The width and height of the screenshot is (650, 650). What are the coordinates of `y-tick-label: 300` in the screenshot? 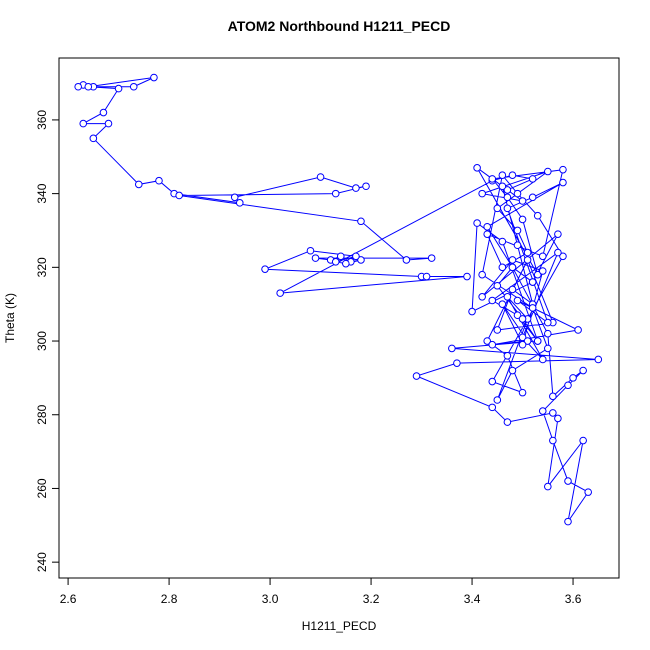 It's located at (42, 341).